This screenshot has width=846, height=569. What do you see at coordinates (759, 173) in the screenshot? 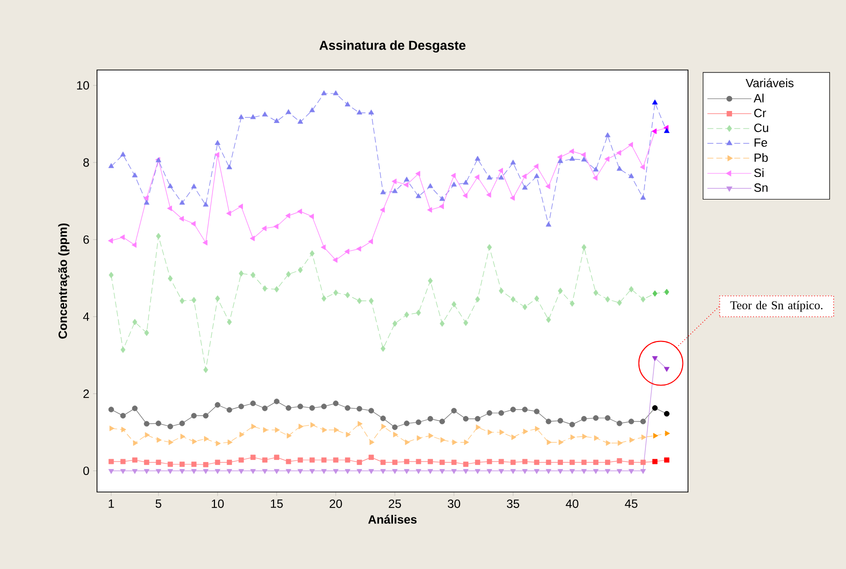
I see `legend-label: Si` at bounding box center [759, 173].